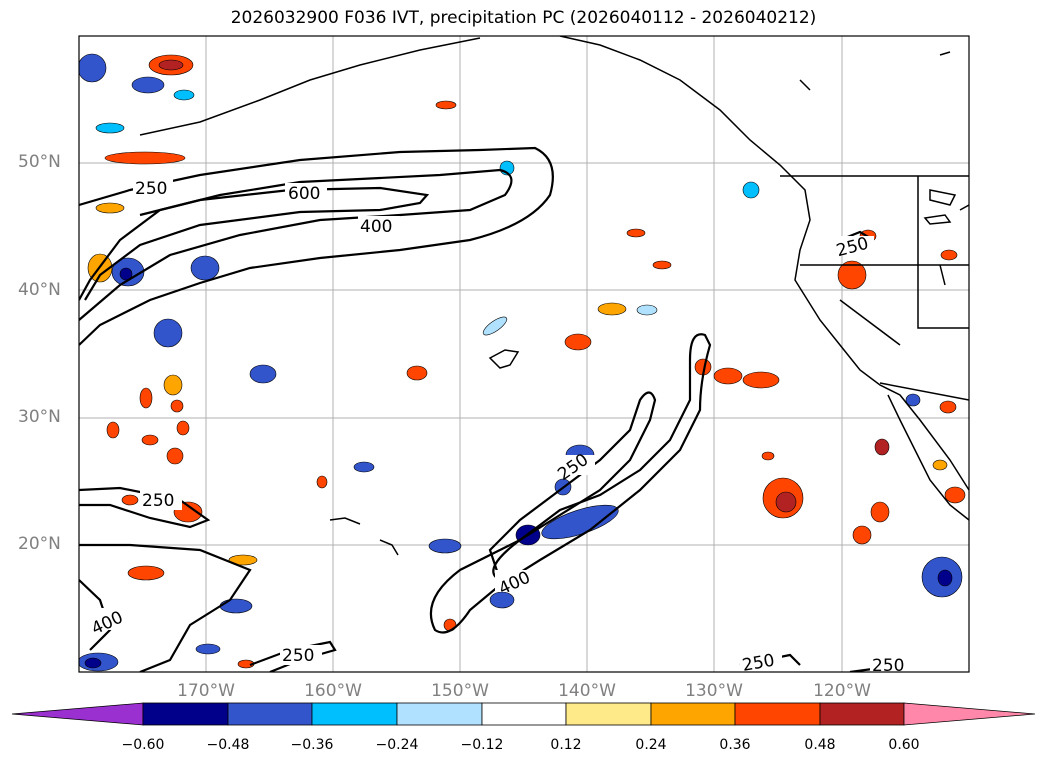 The height and width of the screenshot is (765, 1047). Describe the element at coordinates (39, 162) in the screenshot. I see `lat-label-50: 50°N` at that location.